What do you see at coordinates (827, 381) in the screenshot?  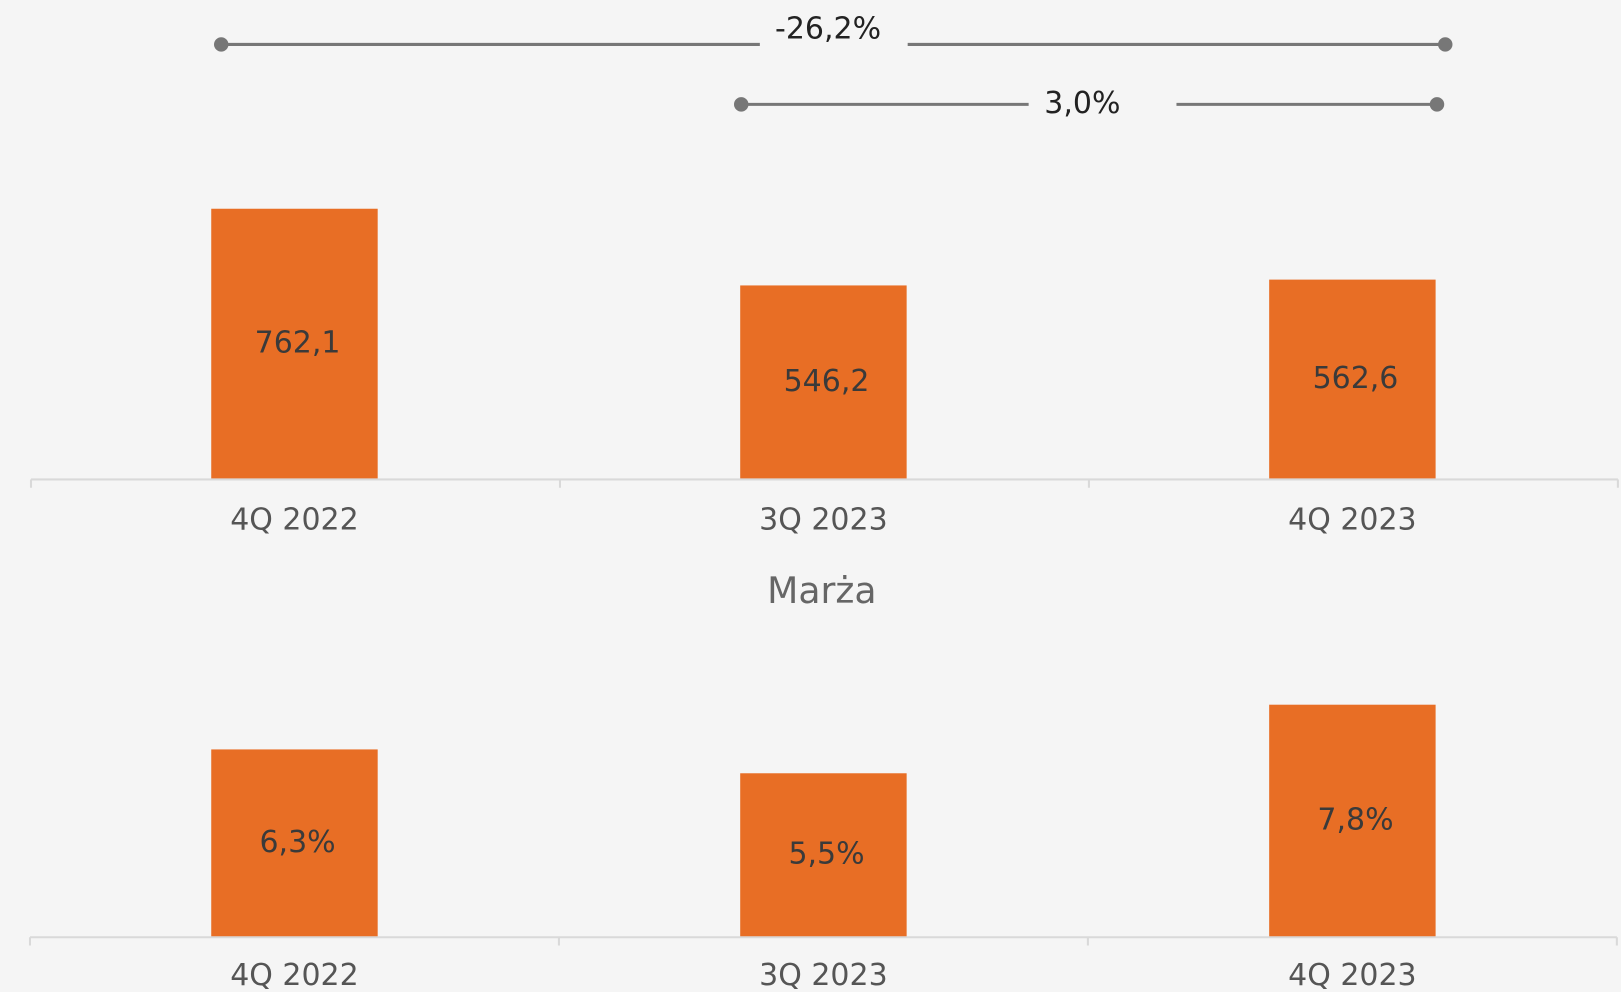 I see `value-label: 546,2` at bounding box center [827, 381].